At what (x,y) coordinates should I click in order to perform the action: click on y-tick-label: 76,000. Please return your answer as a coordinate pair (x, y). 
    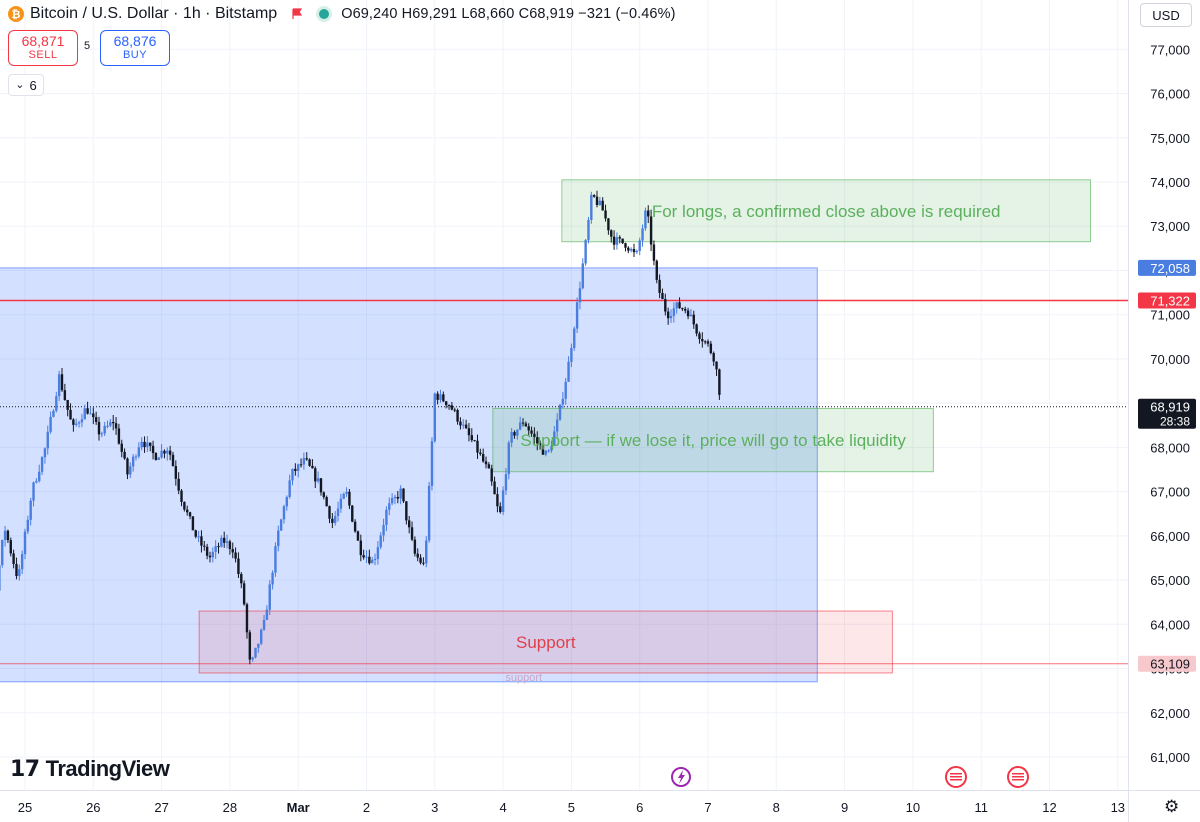
    Looking at the image, I should click on (1170, 94).